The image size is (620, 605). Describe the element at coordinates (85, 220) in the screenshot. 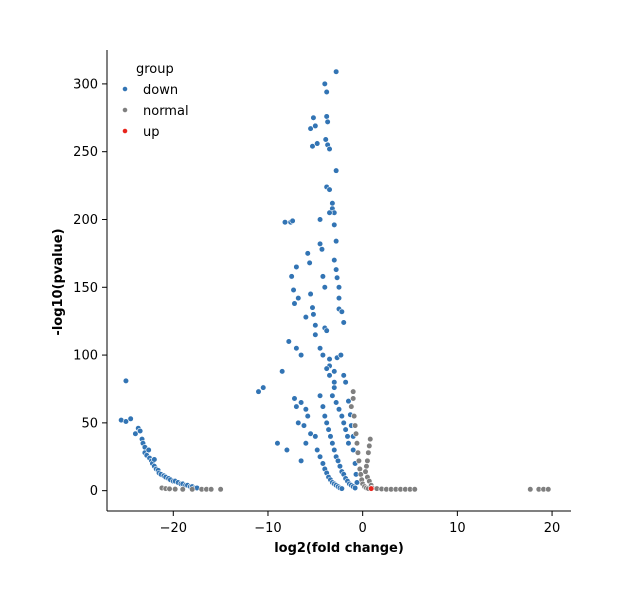

I see `y-tick-label: 200` at that location.